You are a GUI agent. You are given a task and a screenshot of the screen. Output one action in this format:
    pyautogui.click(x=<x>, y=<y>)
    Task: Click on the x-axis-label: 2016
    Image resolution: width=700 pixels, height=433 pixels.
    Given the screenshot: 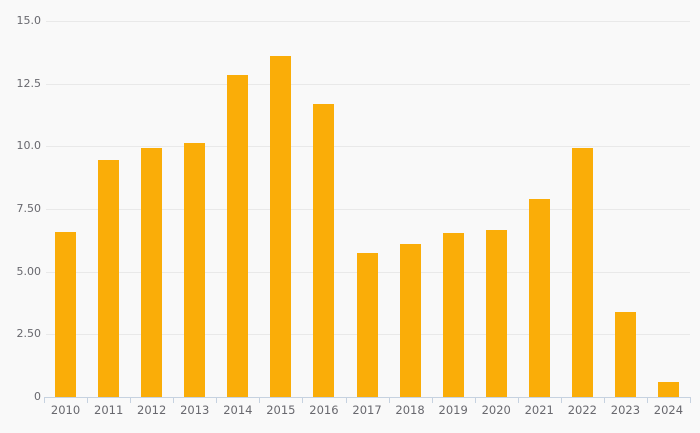 What is the action you would take?
    pyautogui.click(x=324, y=410)
    